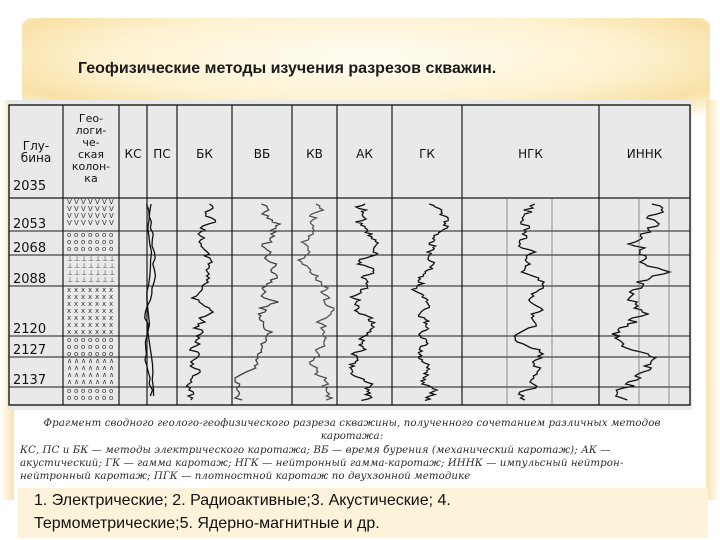  I want to click on column-header-label: ПС, so click(161, 154).